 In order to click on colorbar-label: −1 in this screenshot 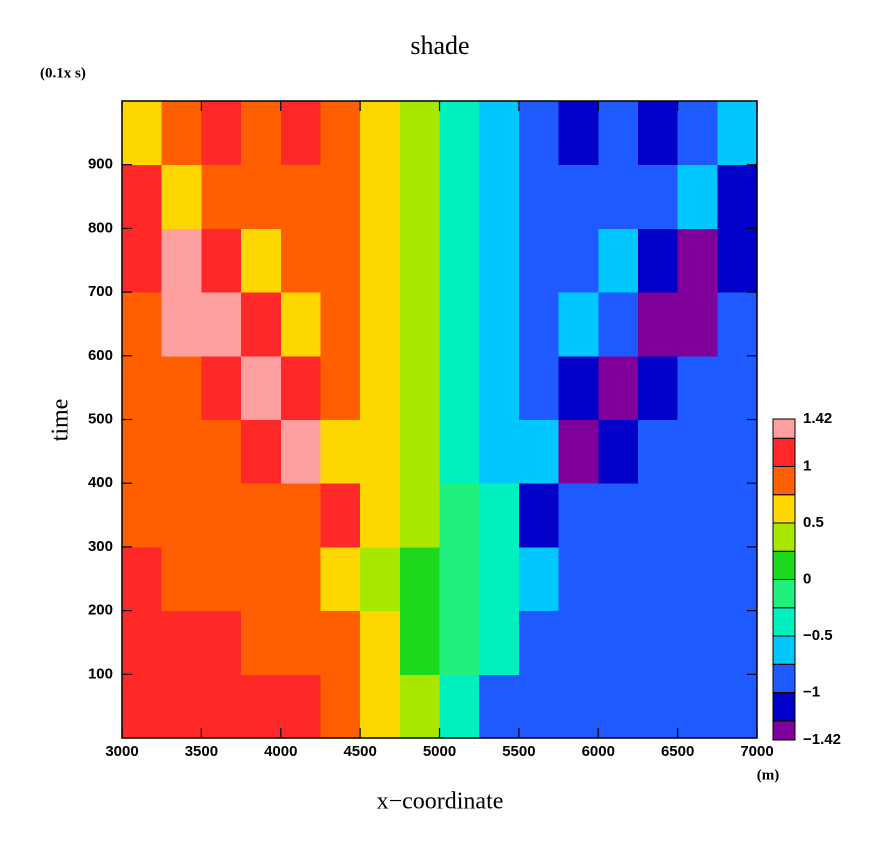, I will do `click(811, 691)`.